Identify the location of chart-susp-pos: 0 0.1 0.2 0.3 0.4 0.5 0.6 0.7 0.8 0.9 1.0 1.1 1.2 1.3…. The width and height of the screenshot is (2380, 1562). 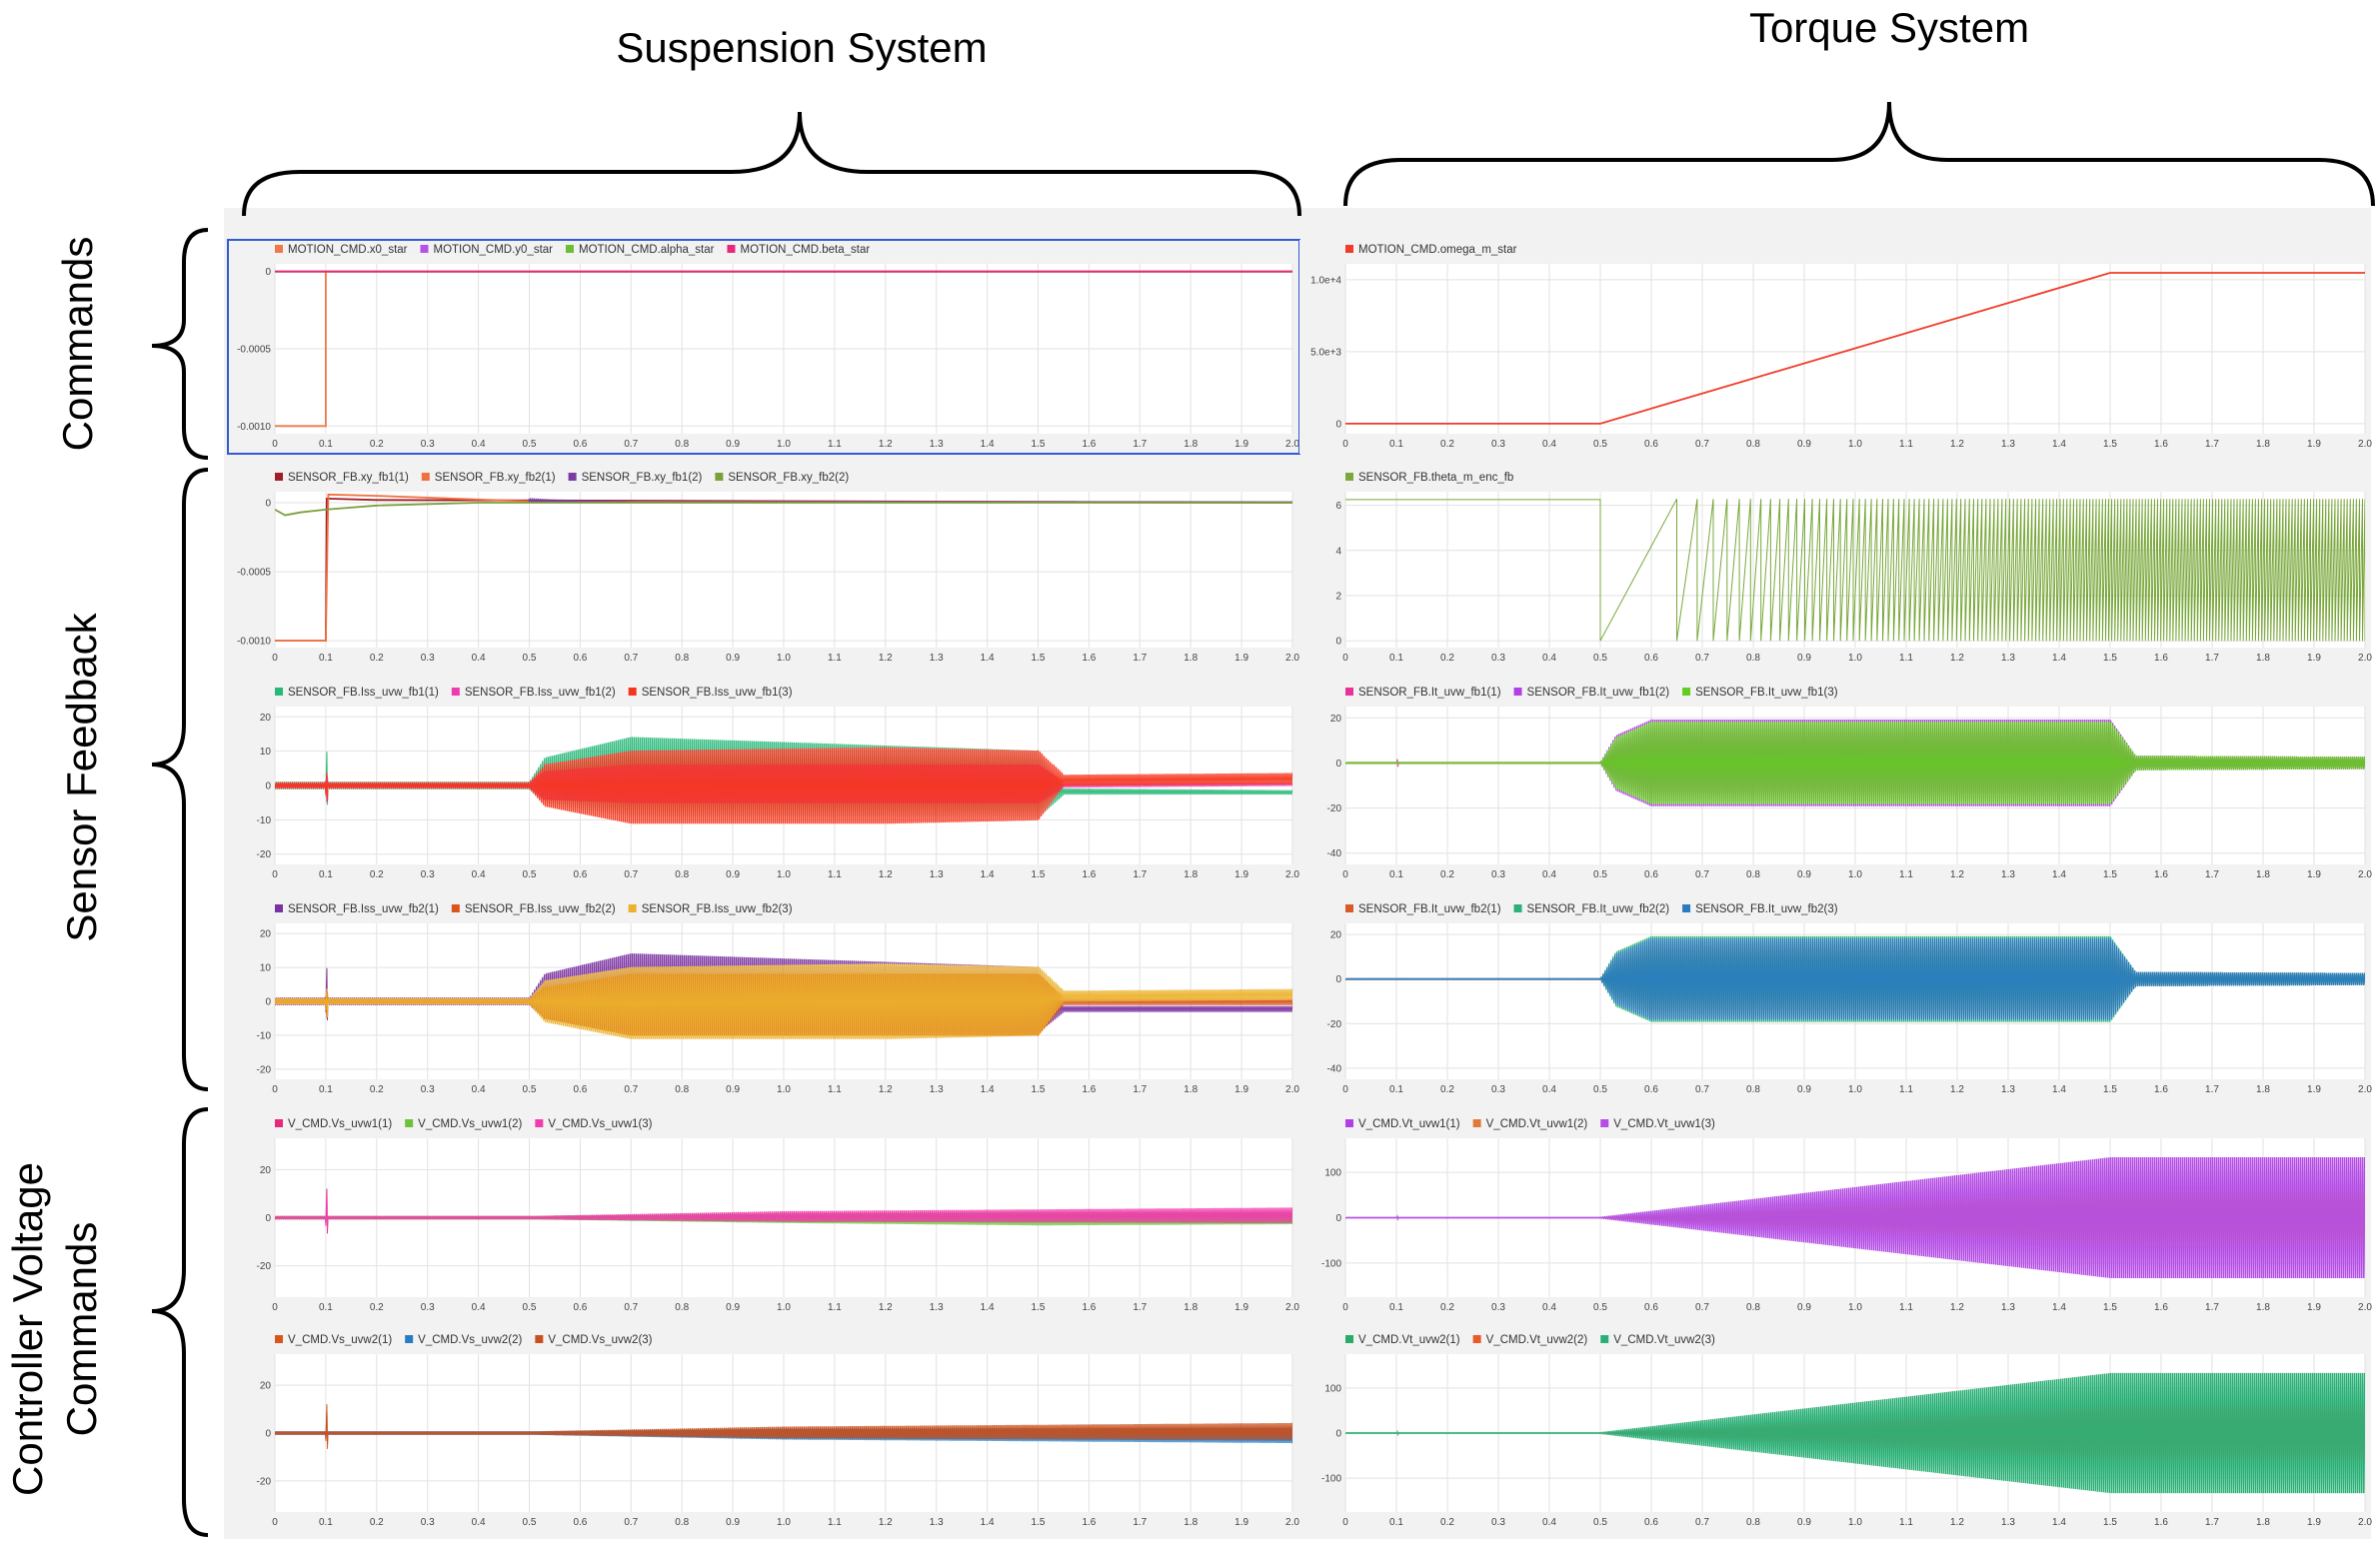
(763, 568).